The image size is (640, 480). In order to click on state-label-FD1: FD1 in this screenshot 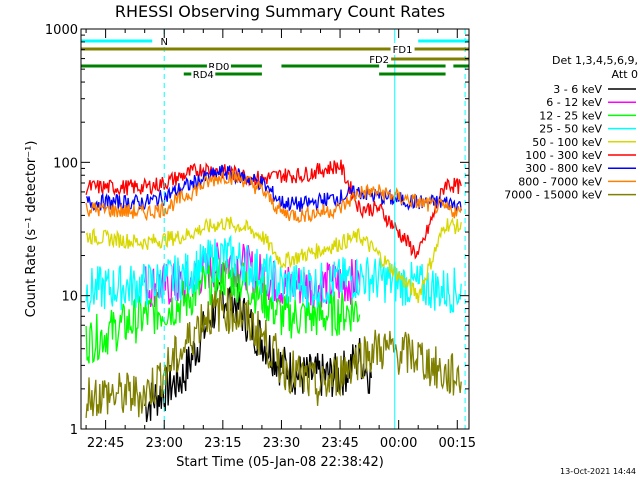, I will do `click(403, 50)`.